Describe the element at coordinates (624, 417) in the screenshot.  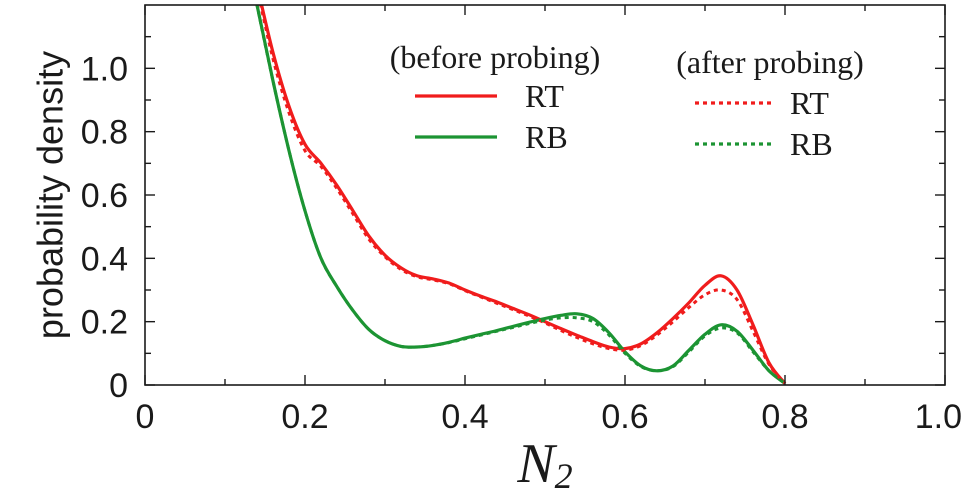
I see `x-tick-label: 0.6` at that location.